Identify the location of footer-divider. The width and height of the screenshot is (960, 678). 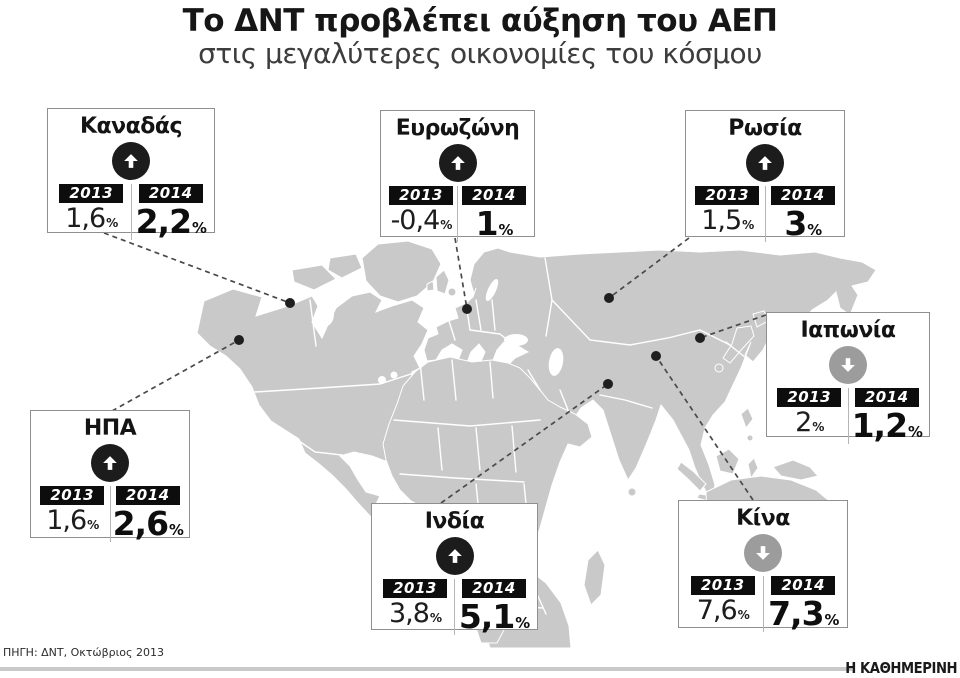
(426, 669).